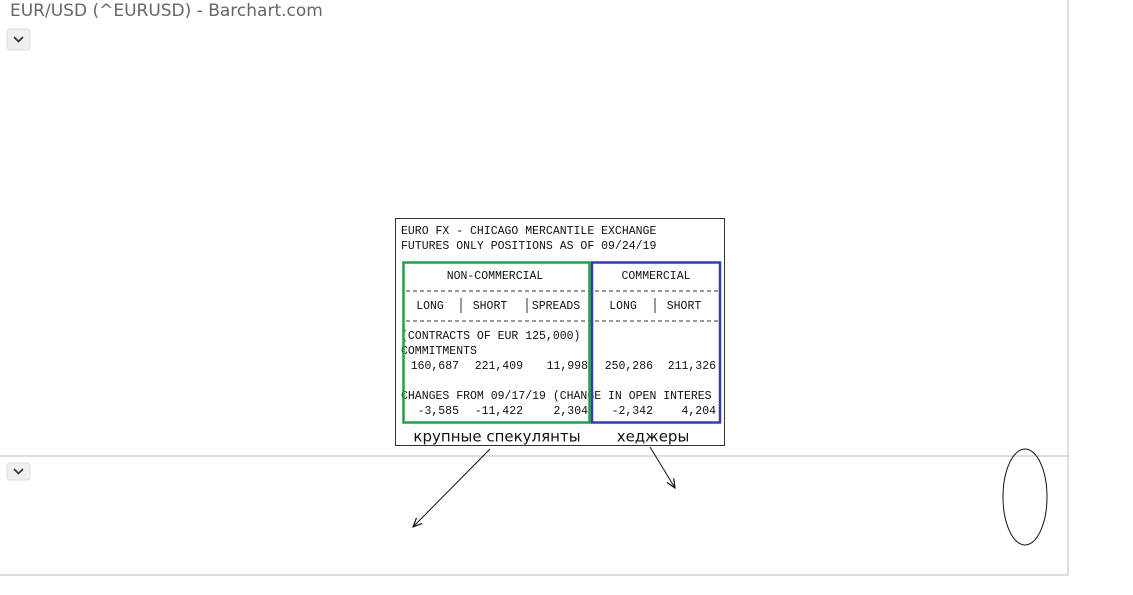 The width and height of the screenshot is (1133, 595). I want to click on highlight-ellipse, so click(1025, 497).